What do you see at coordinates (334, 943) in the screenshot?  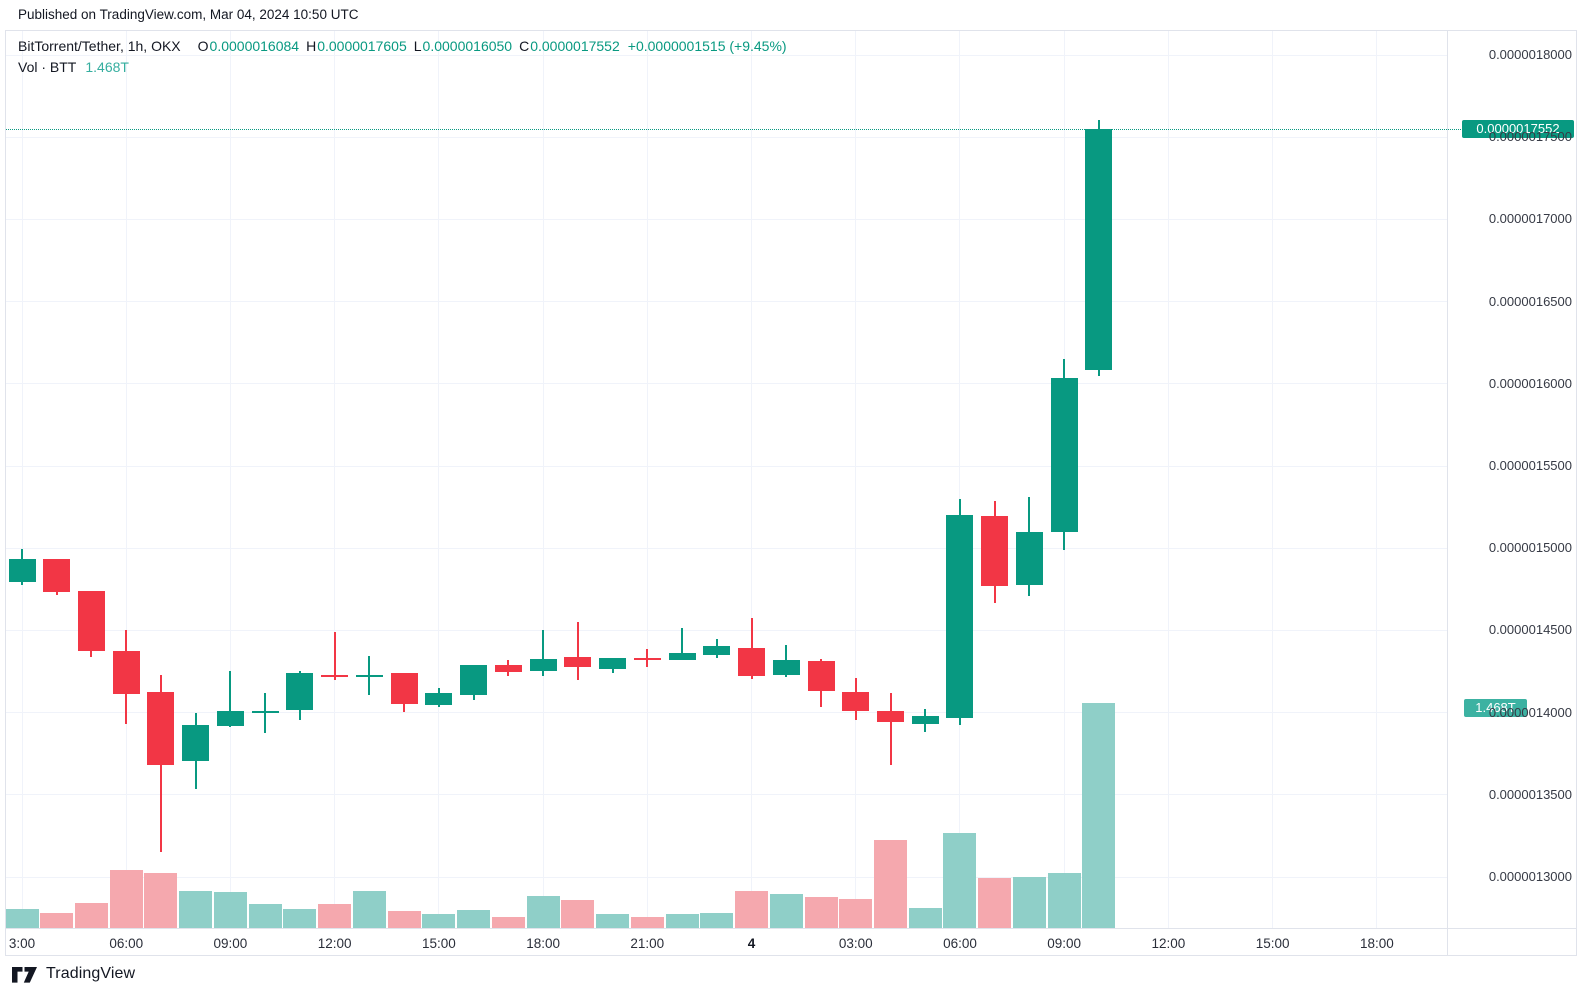 I see `time-tick-label: 12:00` at bounding box center [334, 943].